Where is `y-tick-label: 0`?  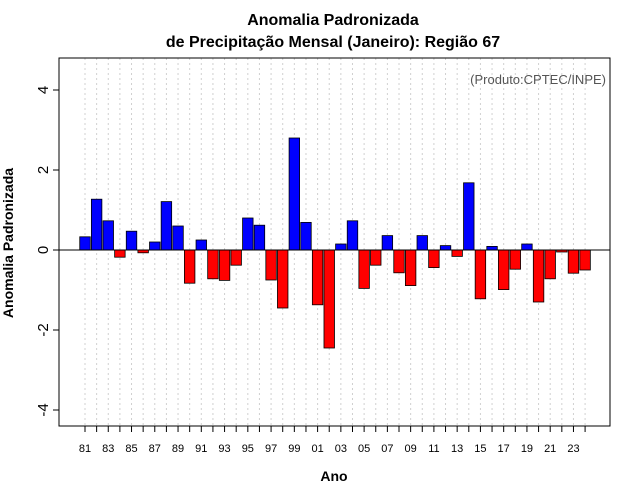
y-tick-label: 0 is located at coordinates (43, 250).